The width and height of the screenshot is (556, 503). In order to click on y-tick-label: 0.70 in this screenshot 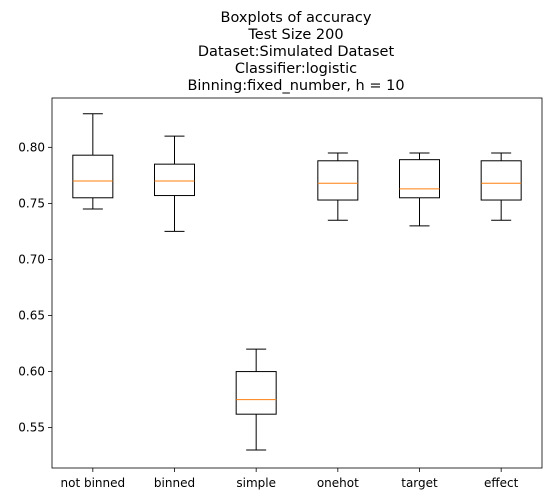, I will do `click(31, 259)`.